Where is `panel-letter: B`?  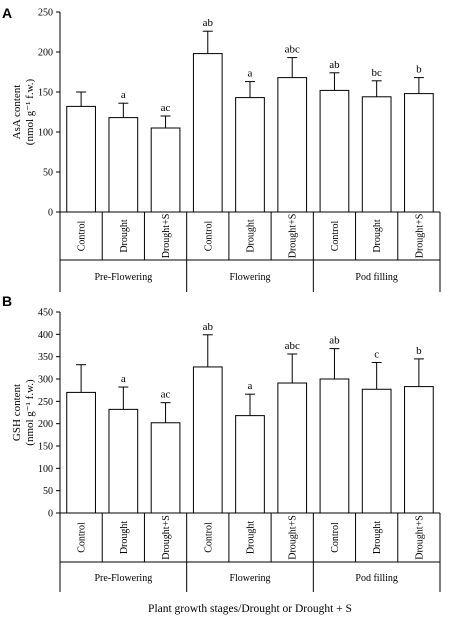
panel-letter: B is located at coordinates (7, 301).